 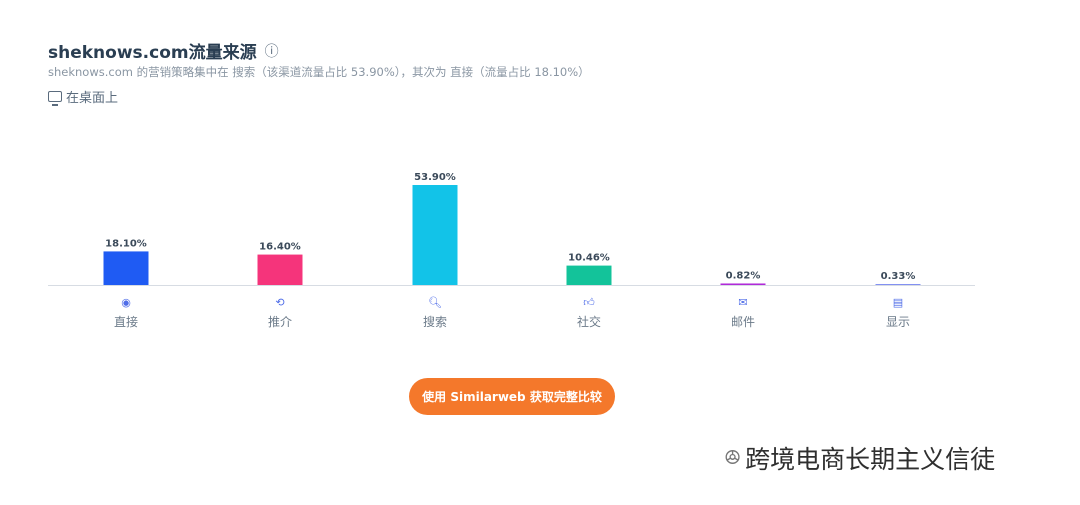 I want to click on category-6: ▤ 显示, so click(x=898, y=313).